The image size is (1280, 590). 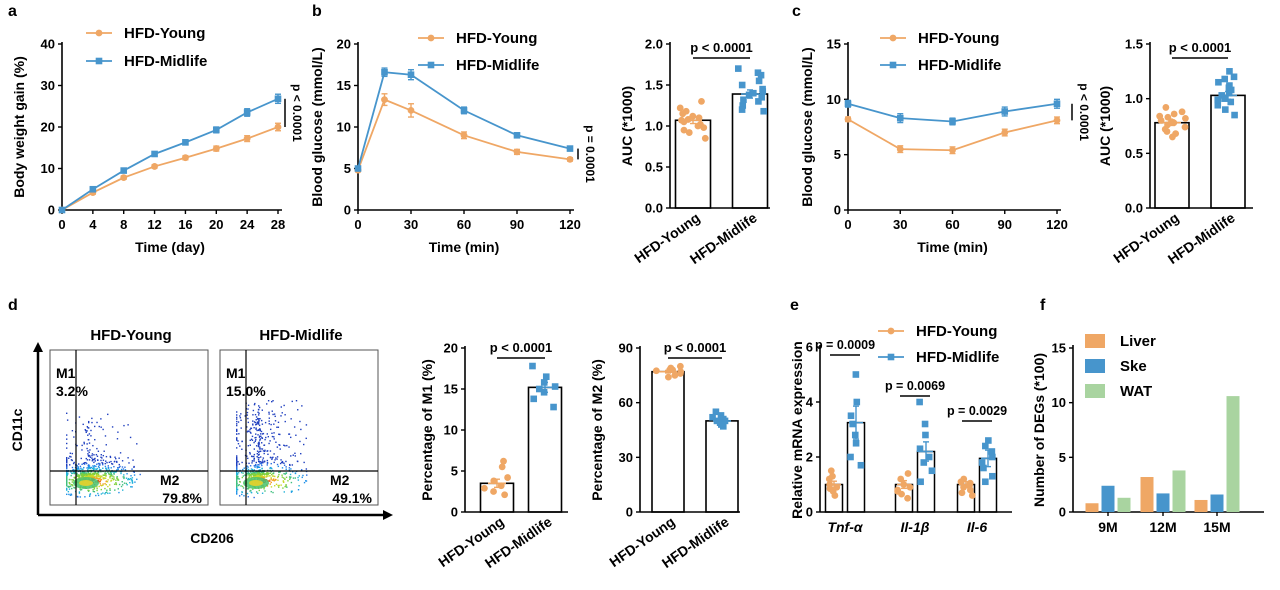 I want to click on x-category-label: 9M, so click(x=1107, y=527).